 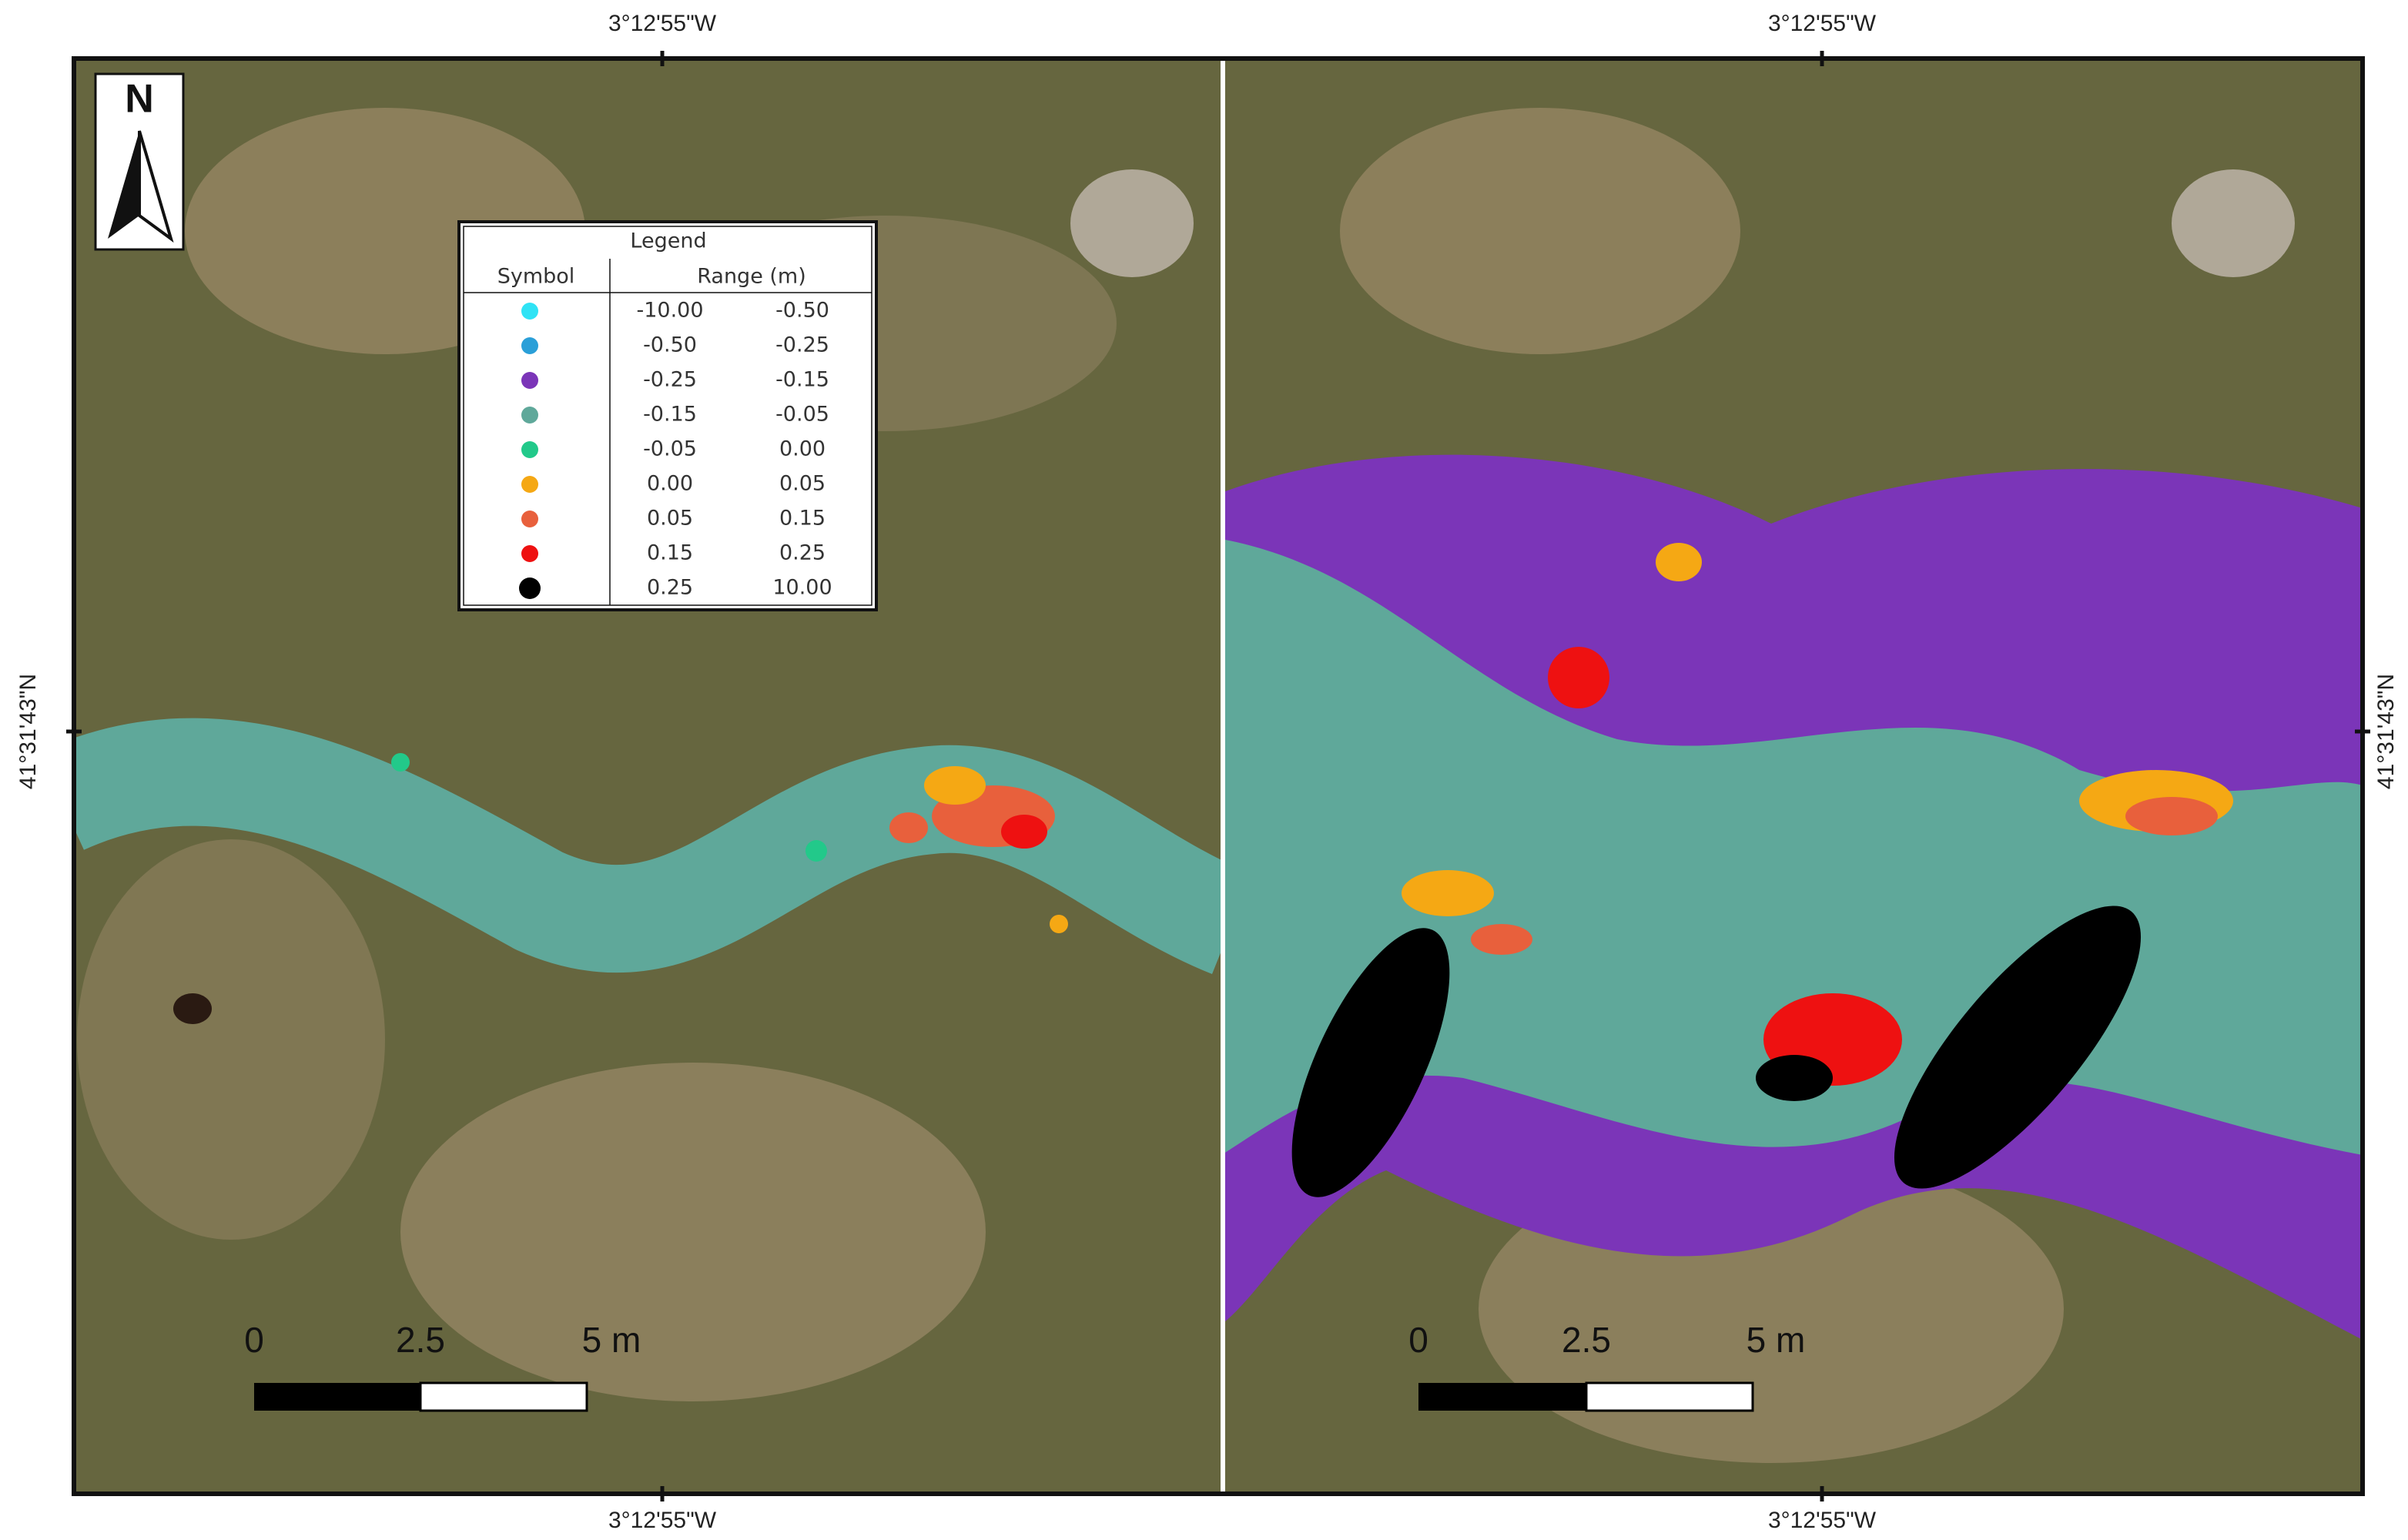 What do you see at coordinates (752, 277) in the screenshot?
I see `legend-header: Range (m)` at bounding box center [752, 277].